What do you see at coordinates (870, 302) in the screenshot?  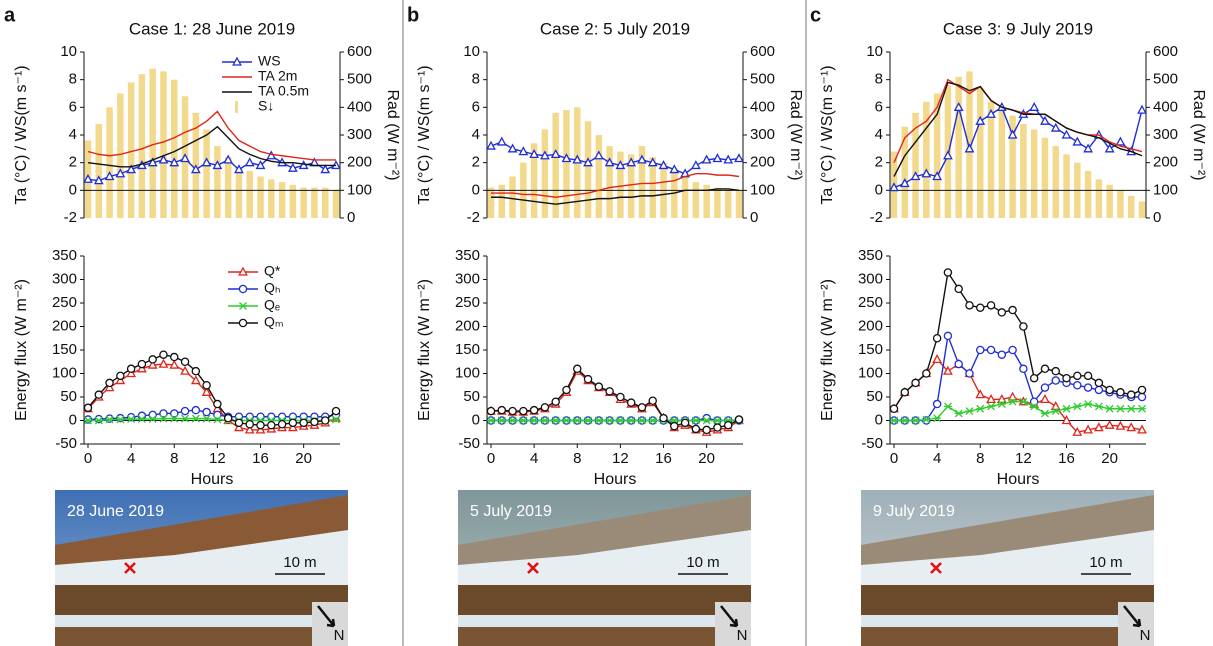 I see `y-tick-label: 250` at bounding box center [870, 302].